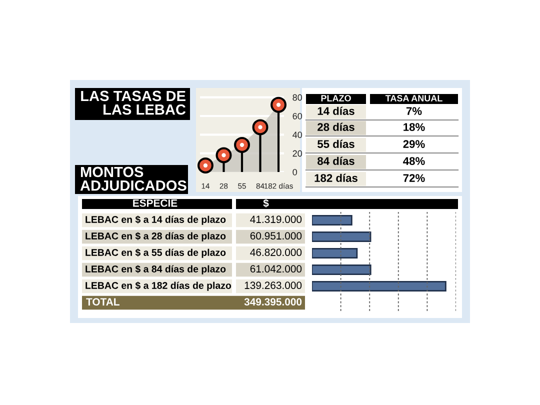 The width and height of the screenshot is (540, 405). I want to click on text: 18%, so click(414, 127).